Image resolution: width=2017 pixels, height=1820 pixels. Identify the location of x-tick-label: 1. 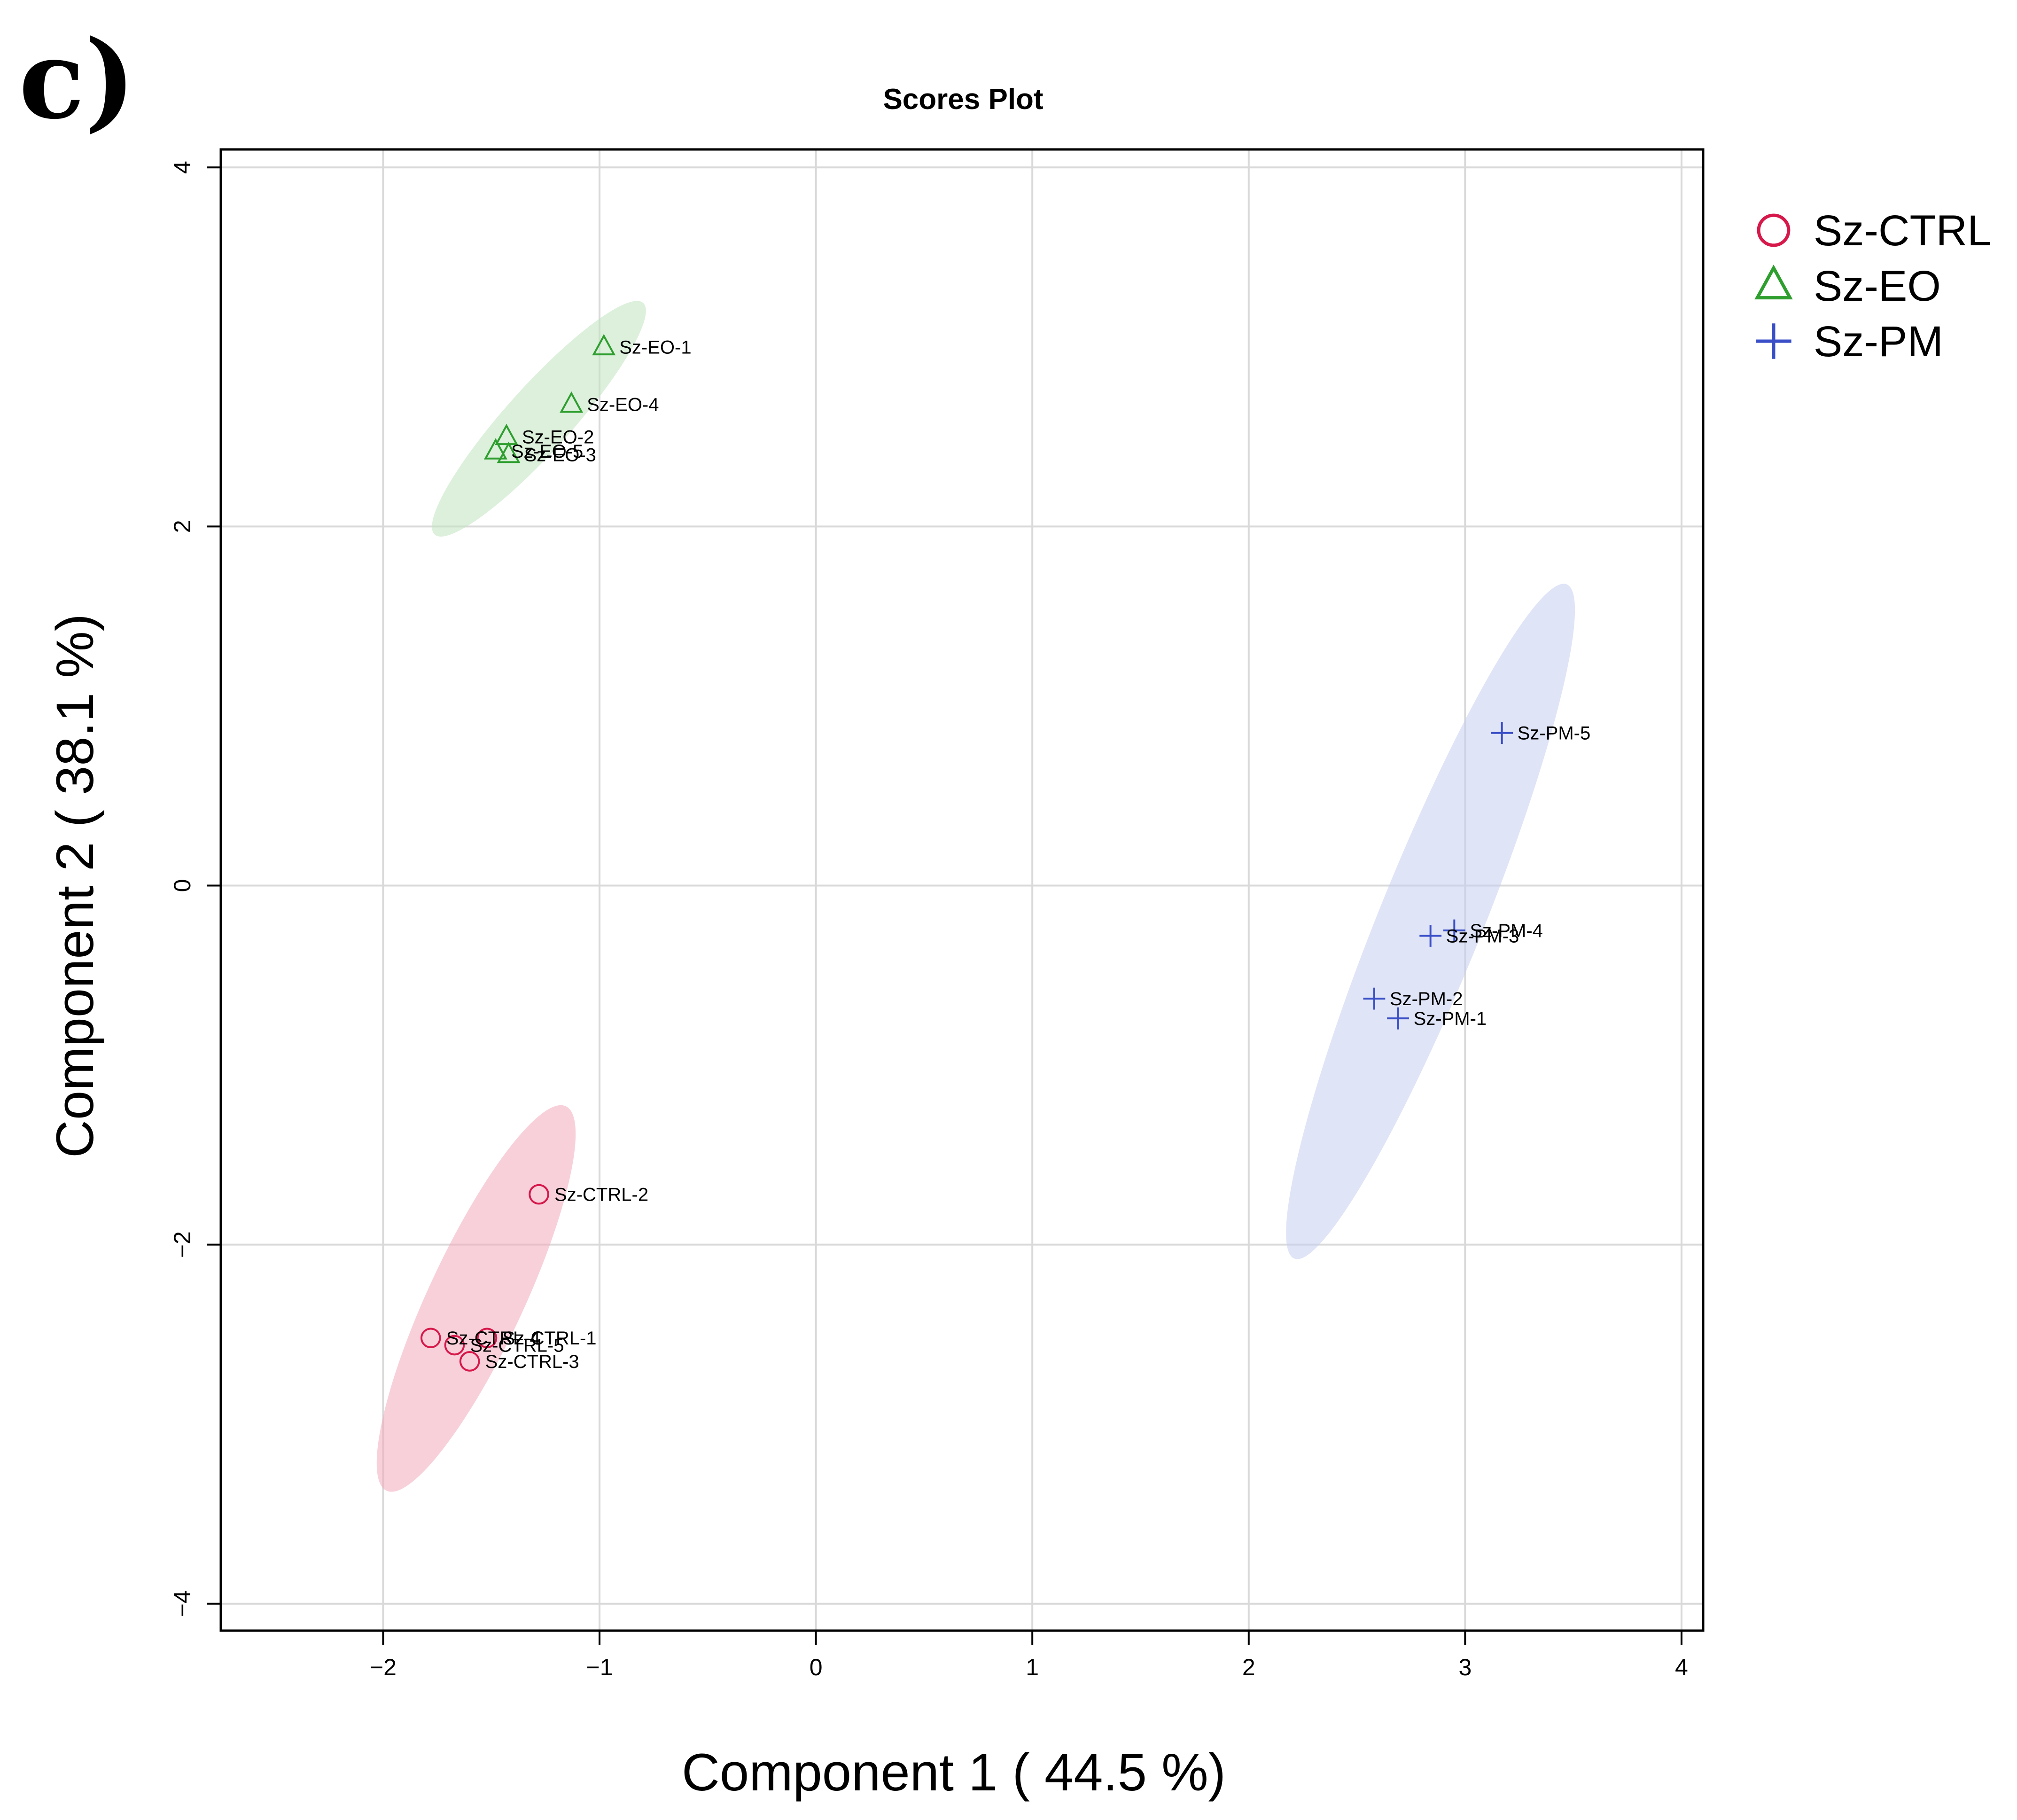
(1032, 1667).